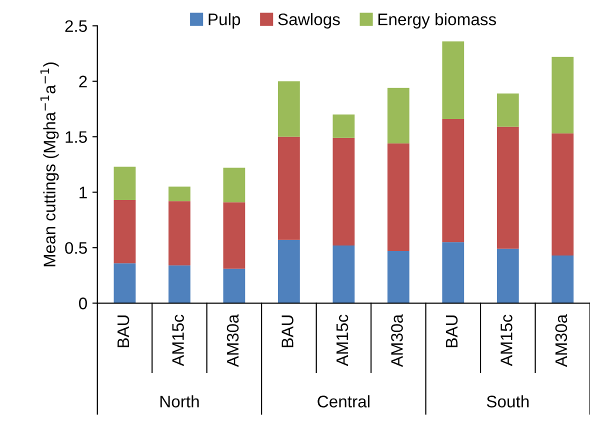 The image size is (590, 430). Describe the element at coordinates (344, 401) in the screenshot. I see `text: Central` at that location.